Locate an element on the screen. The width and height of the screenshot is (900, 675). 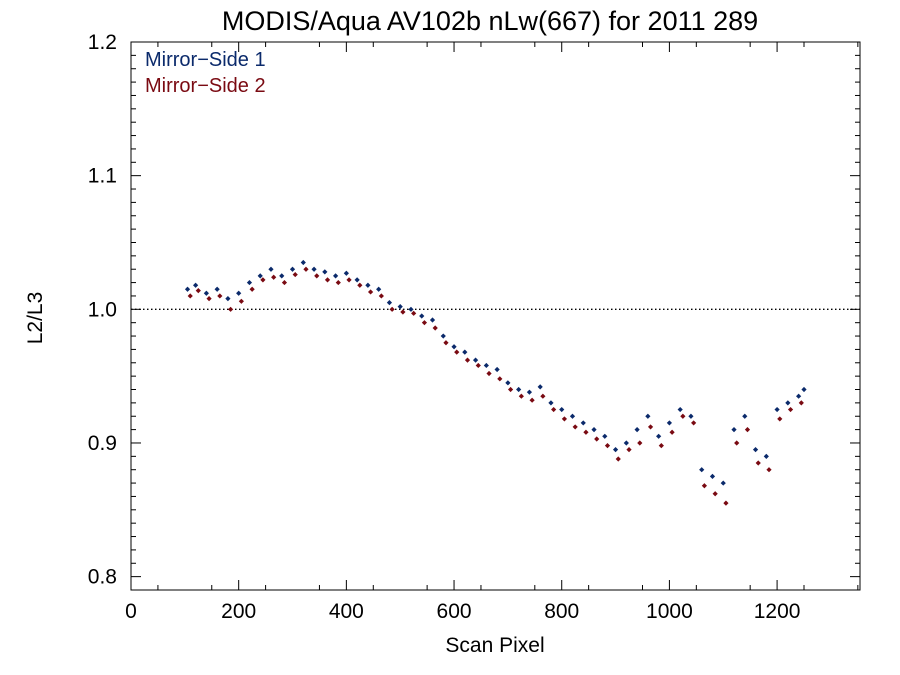
x-tick-label: 600 is located at coordinates (454, 611).